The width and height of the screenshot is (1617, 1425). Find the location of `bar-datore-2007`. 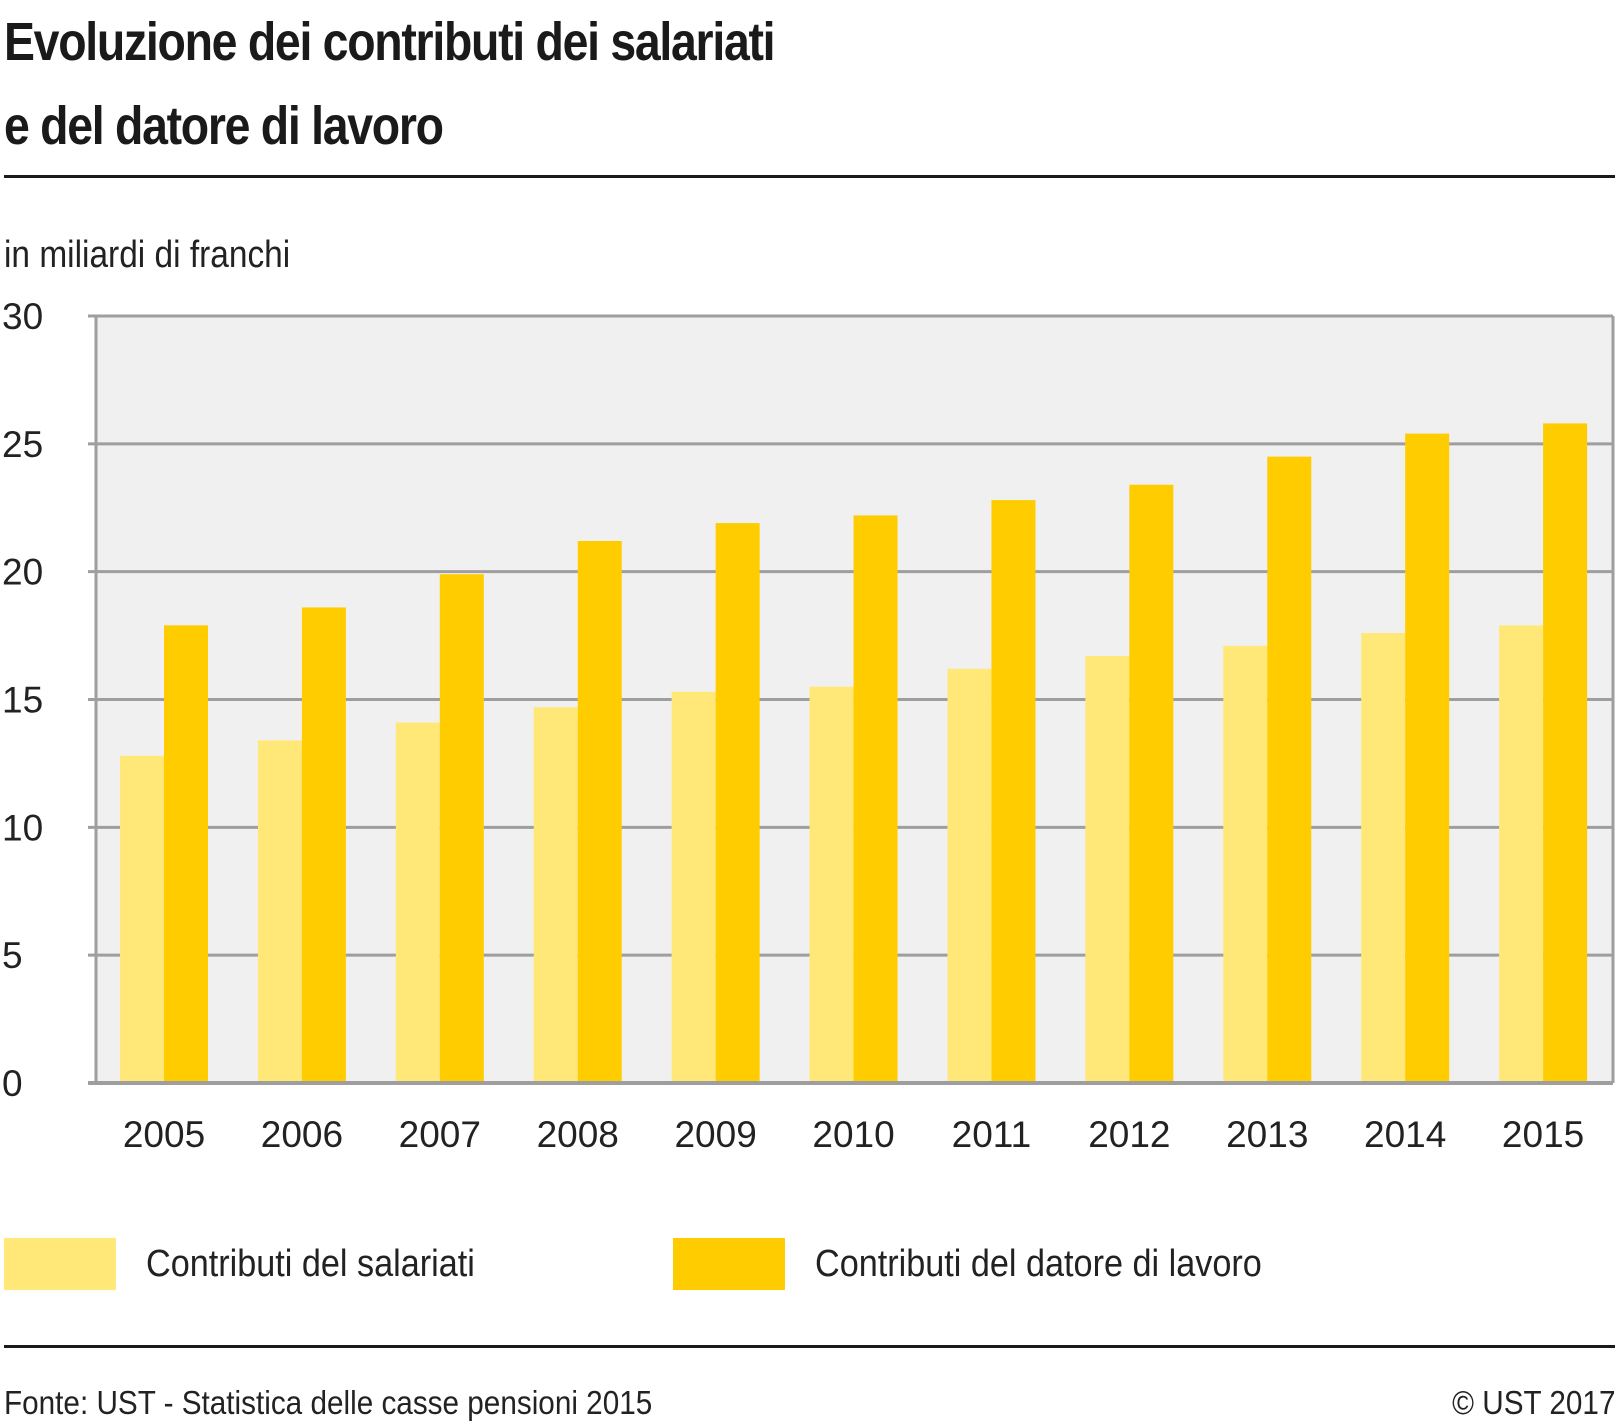

bar-datore-2007 is located at coordinates (461, 827).